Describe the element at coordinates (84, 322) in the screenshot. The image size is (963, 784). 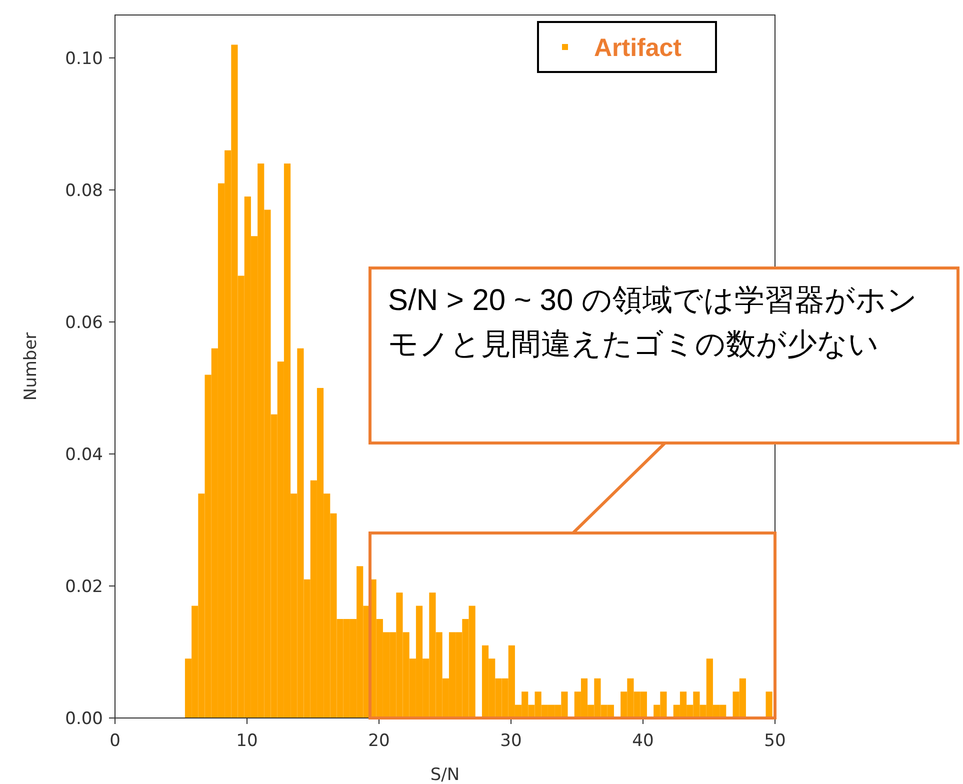
I see `y-tick-label: 0.06` at that location.